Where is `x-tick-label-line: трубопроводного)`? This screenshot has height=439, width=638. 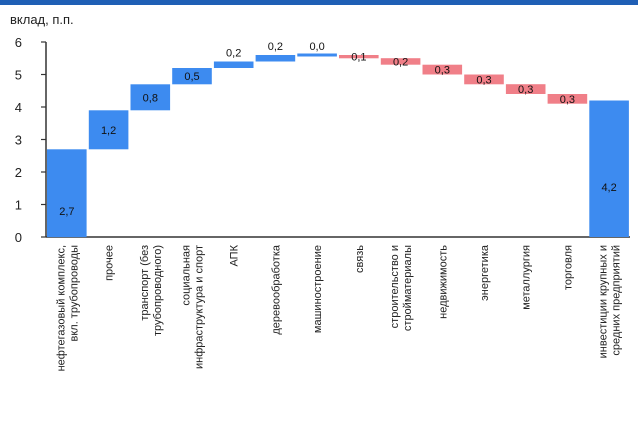 x-tick-label-line: трубопроводного) is located at coordinates (158, 290).